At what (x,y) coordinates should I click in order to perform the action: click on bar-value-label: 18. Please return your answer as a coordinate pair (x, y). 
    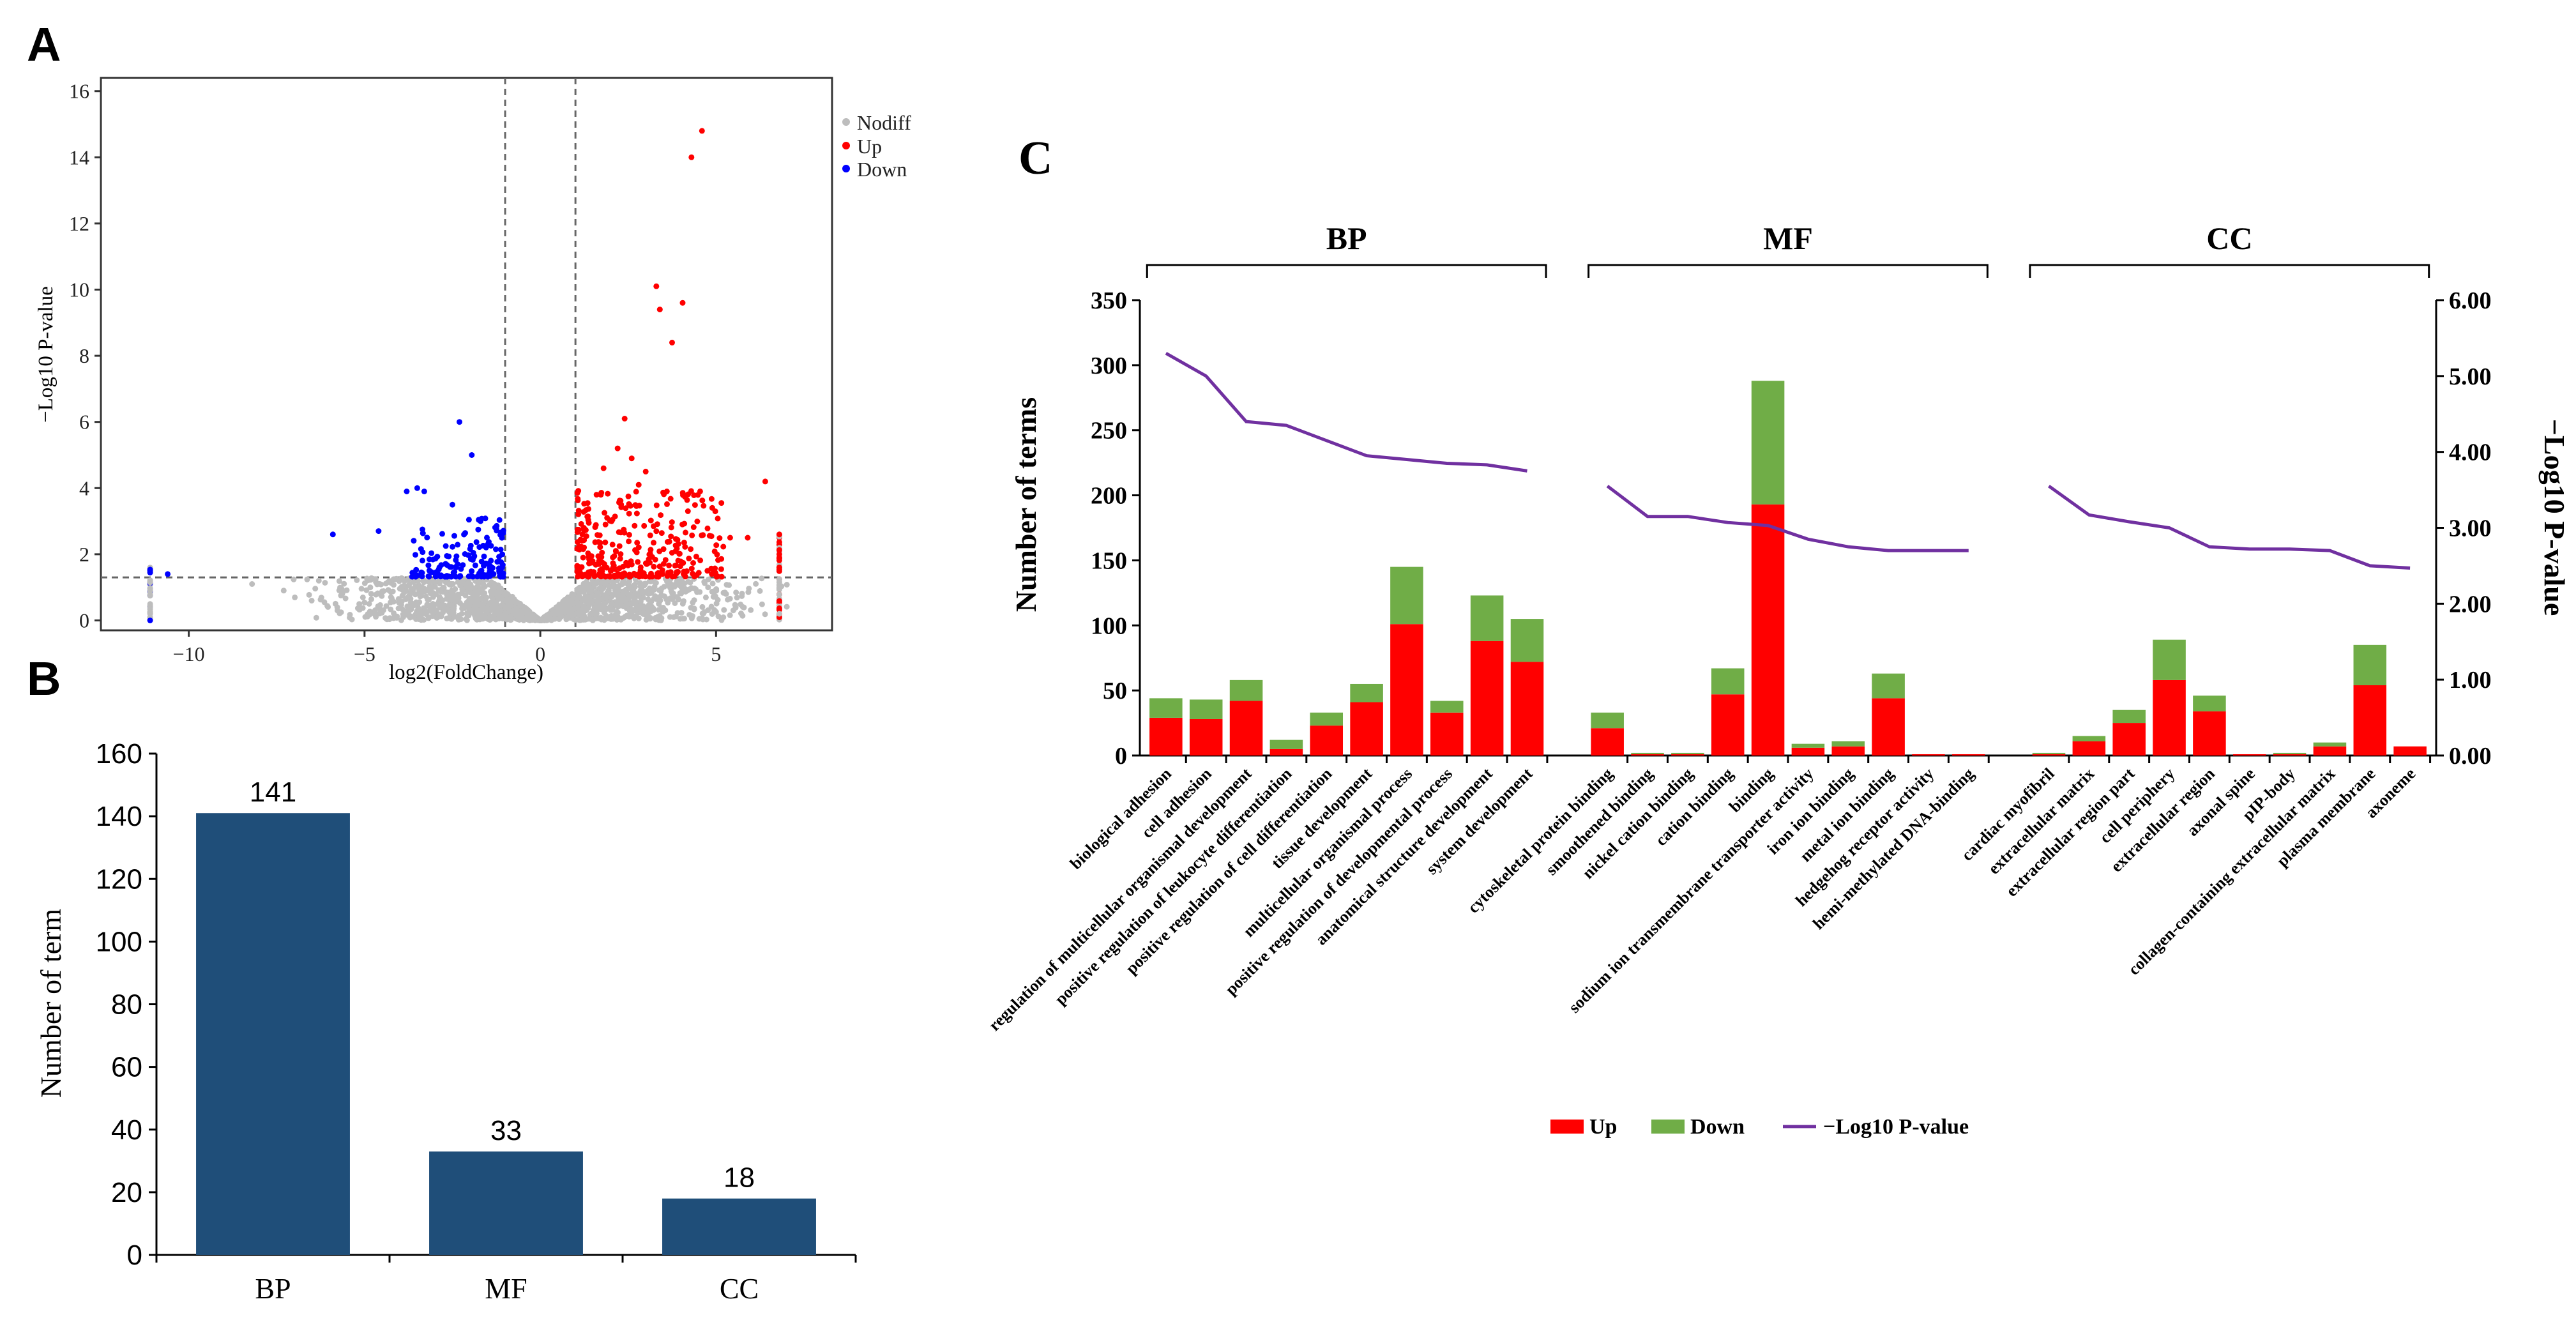
    Looking at the image, I should click on (740, 1178).